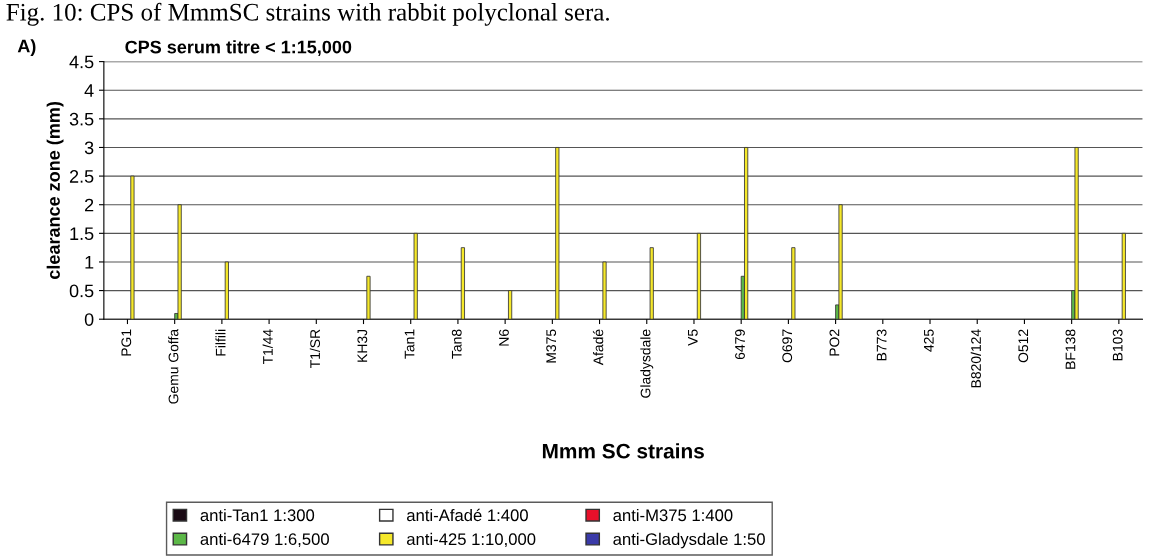  What do you see at coordinates (257, 515) in the screenshot?
I see `legend-label: anti-Tan1 1:300` at bounding box center [257, 515].